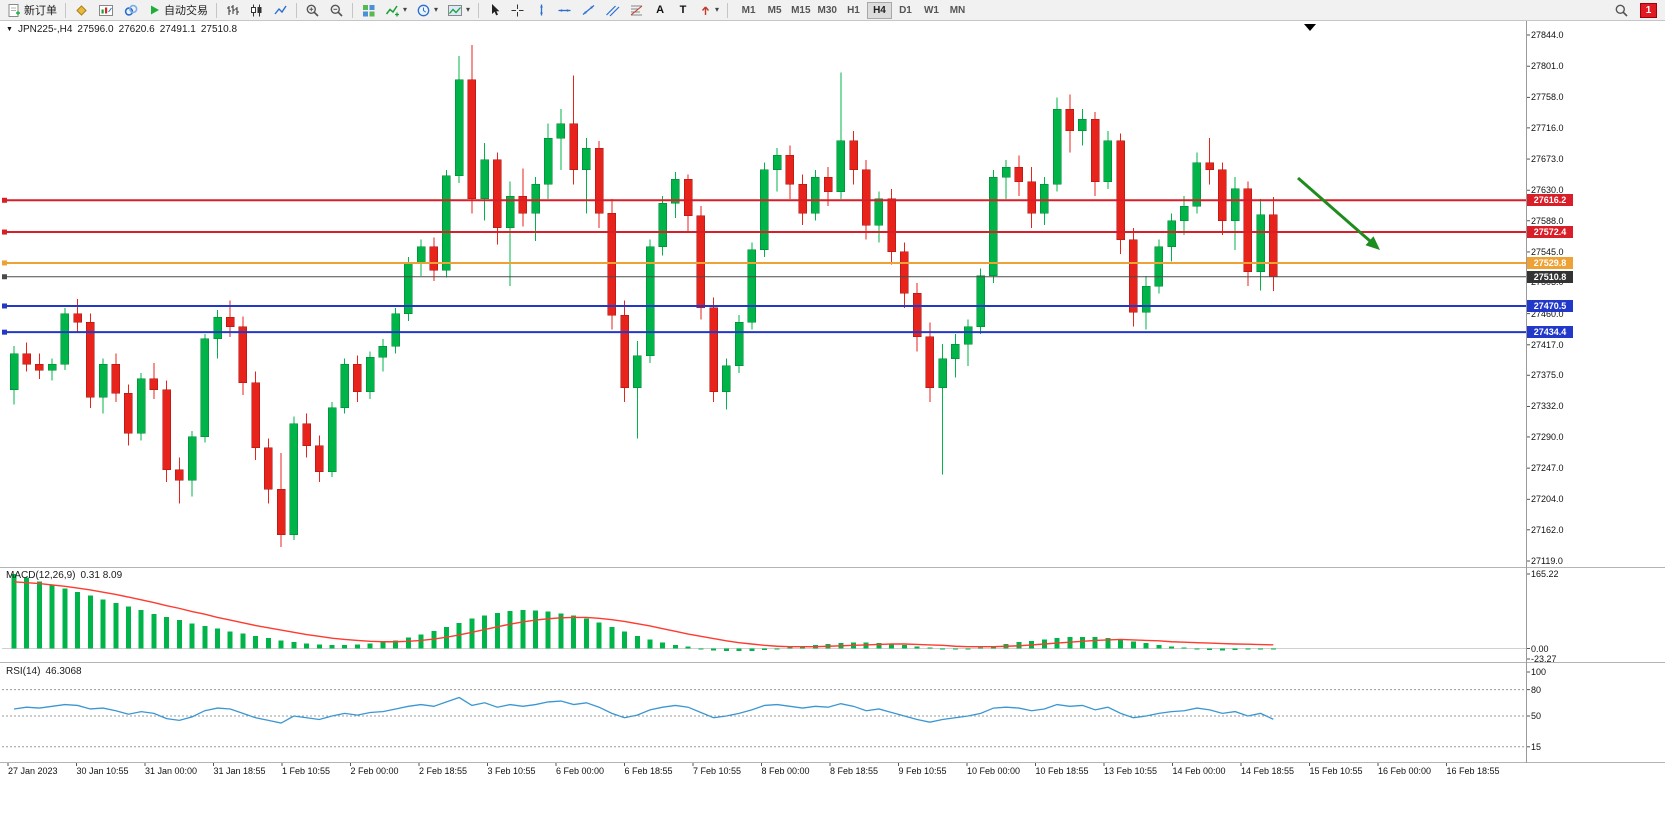 Image resolution: width=1665 pixels, height=837 pixels. I want to click on timeframe-button-d1: D1, so click(905, 10).